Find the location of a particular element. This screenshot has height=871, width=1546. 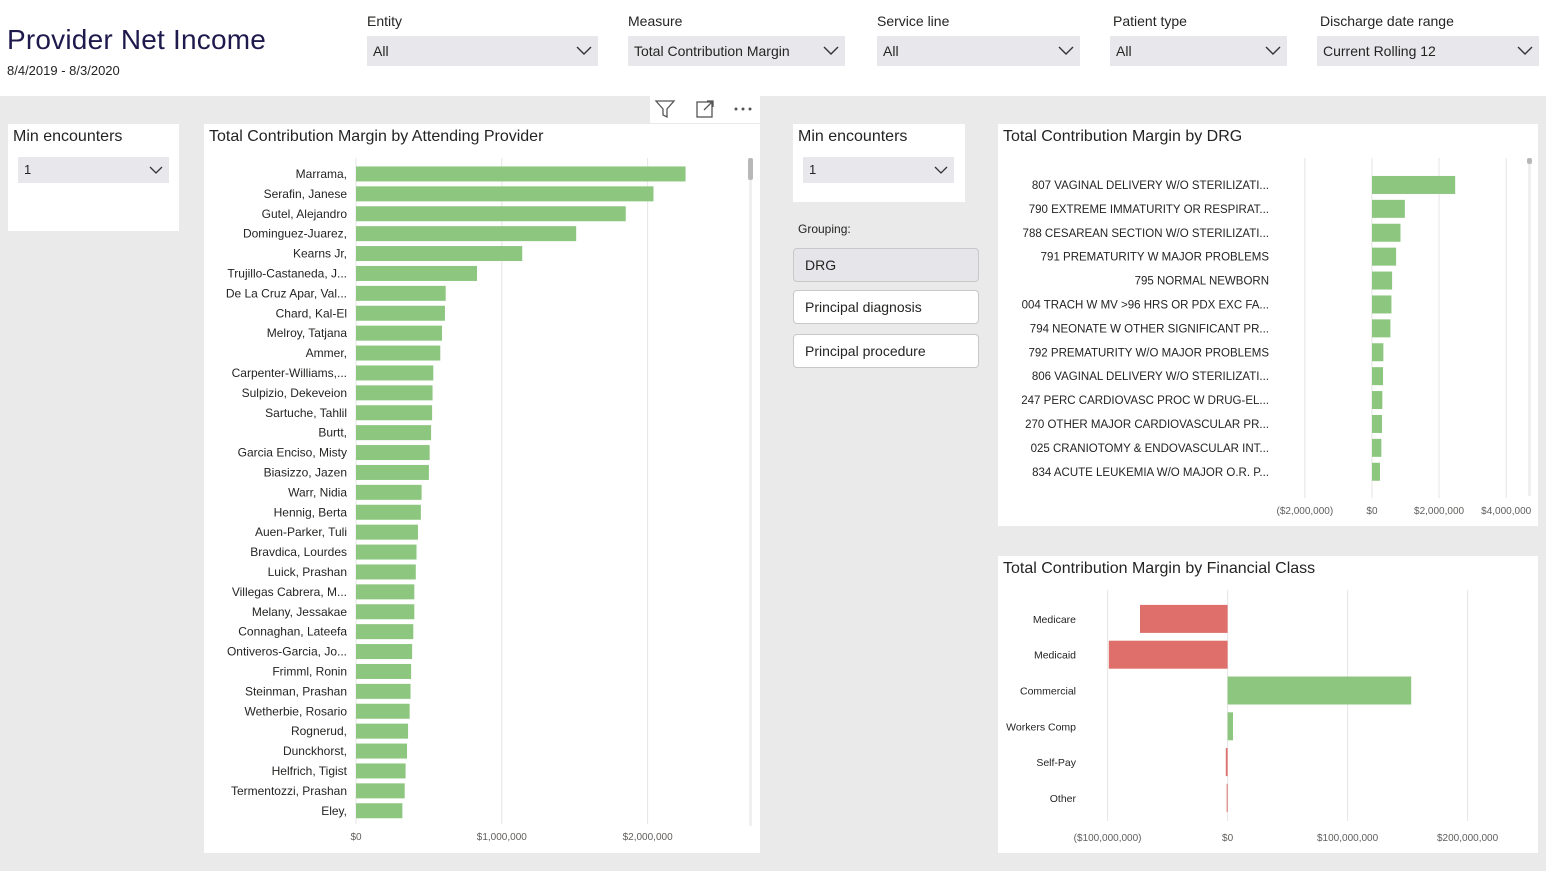

x-tick-label: $200,000,000 is located at coordinates (1468, 838).